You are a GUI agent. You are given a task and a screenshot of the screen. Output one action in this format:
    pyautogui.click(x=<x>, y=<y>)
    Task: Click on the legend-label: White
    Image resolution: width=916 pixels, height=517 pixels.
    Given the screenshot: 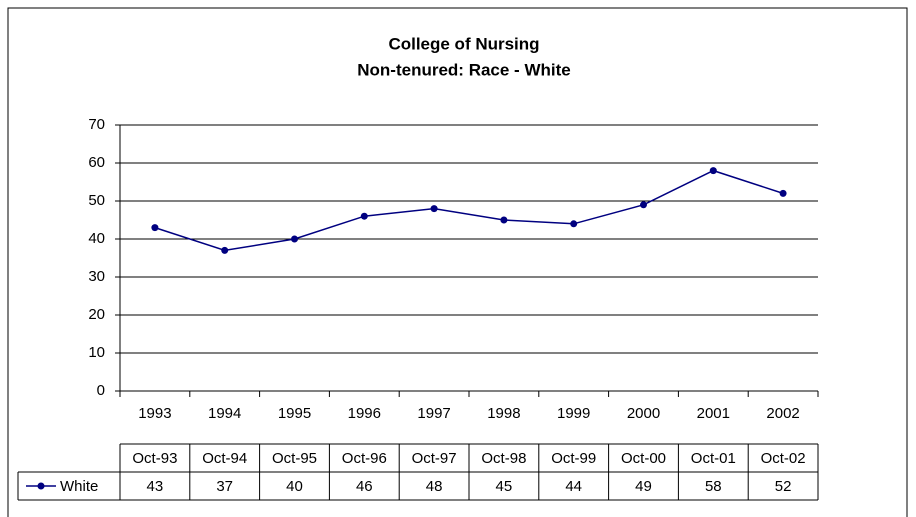 What is the action you would take?
    pyautogui.click(x=79, y=486)
    